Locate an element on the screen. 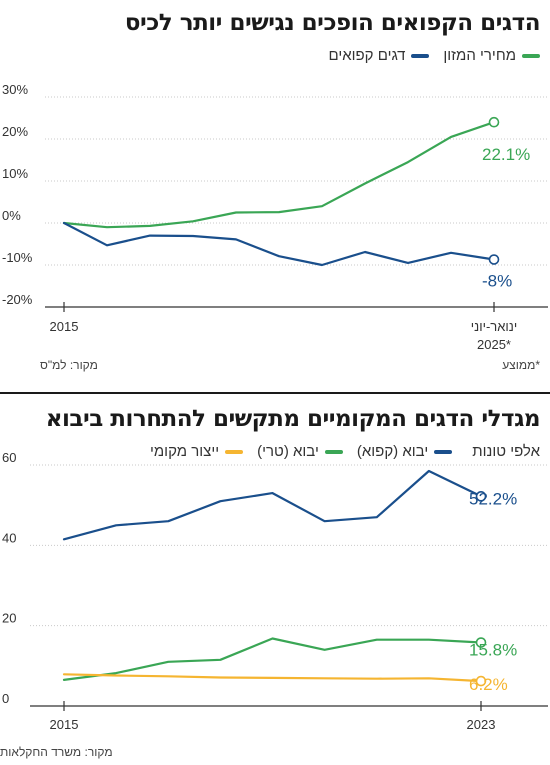 This screenshot has height=765, width=550. chart1-title: הדגים הקפואים הופכים נגישים יותר לכיס is located at coordinates (332, 23).